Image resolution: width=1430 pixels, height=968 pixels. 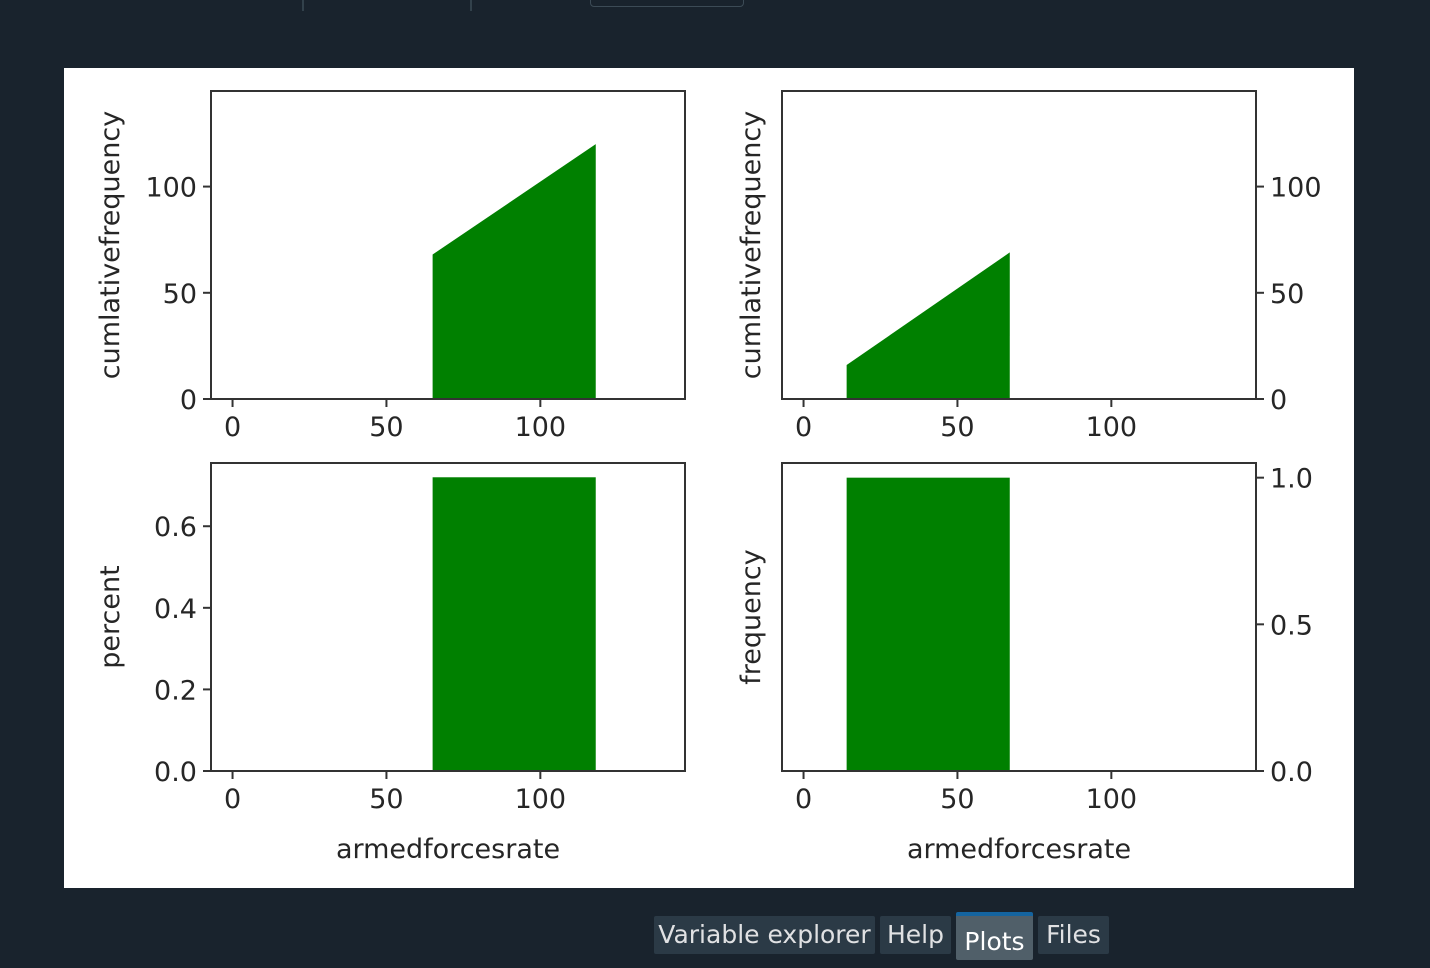 I want to click on y-tick-label: 1.0, so click(x=1291, y=479).